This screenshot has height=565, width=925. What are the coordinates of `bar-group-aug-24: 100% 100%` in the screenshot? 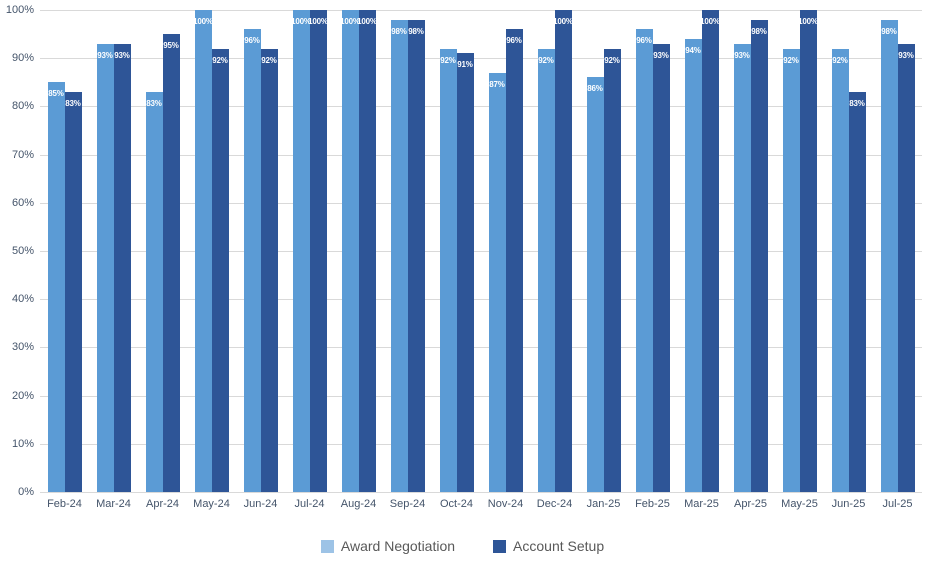 It's located at (358, 251).